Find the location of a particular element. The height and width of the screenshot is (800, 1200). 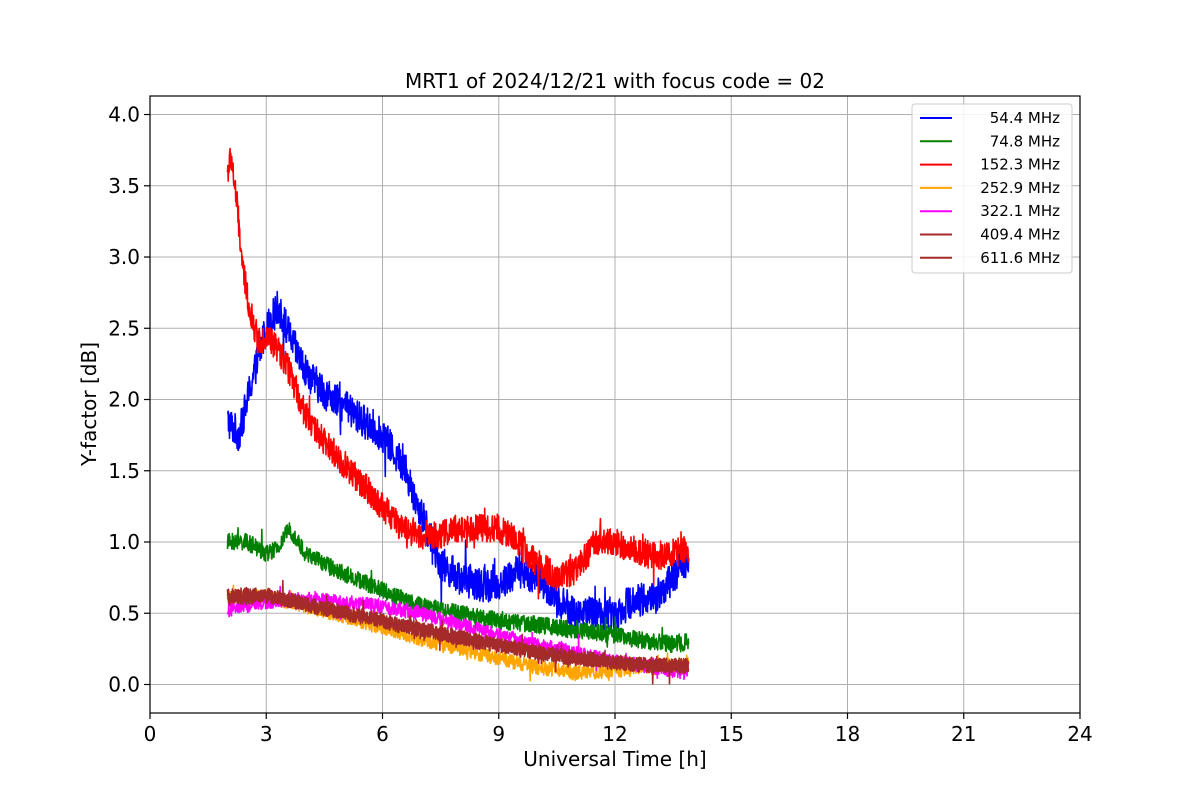

legend-box is located at coordinates (992, 188).